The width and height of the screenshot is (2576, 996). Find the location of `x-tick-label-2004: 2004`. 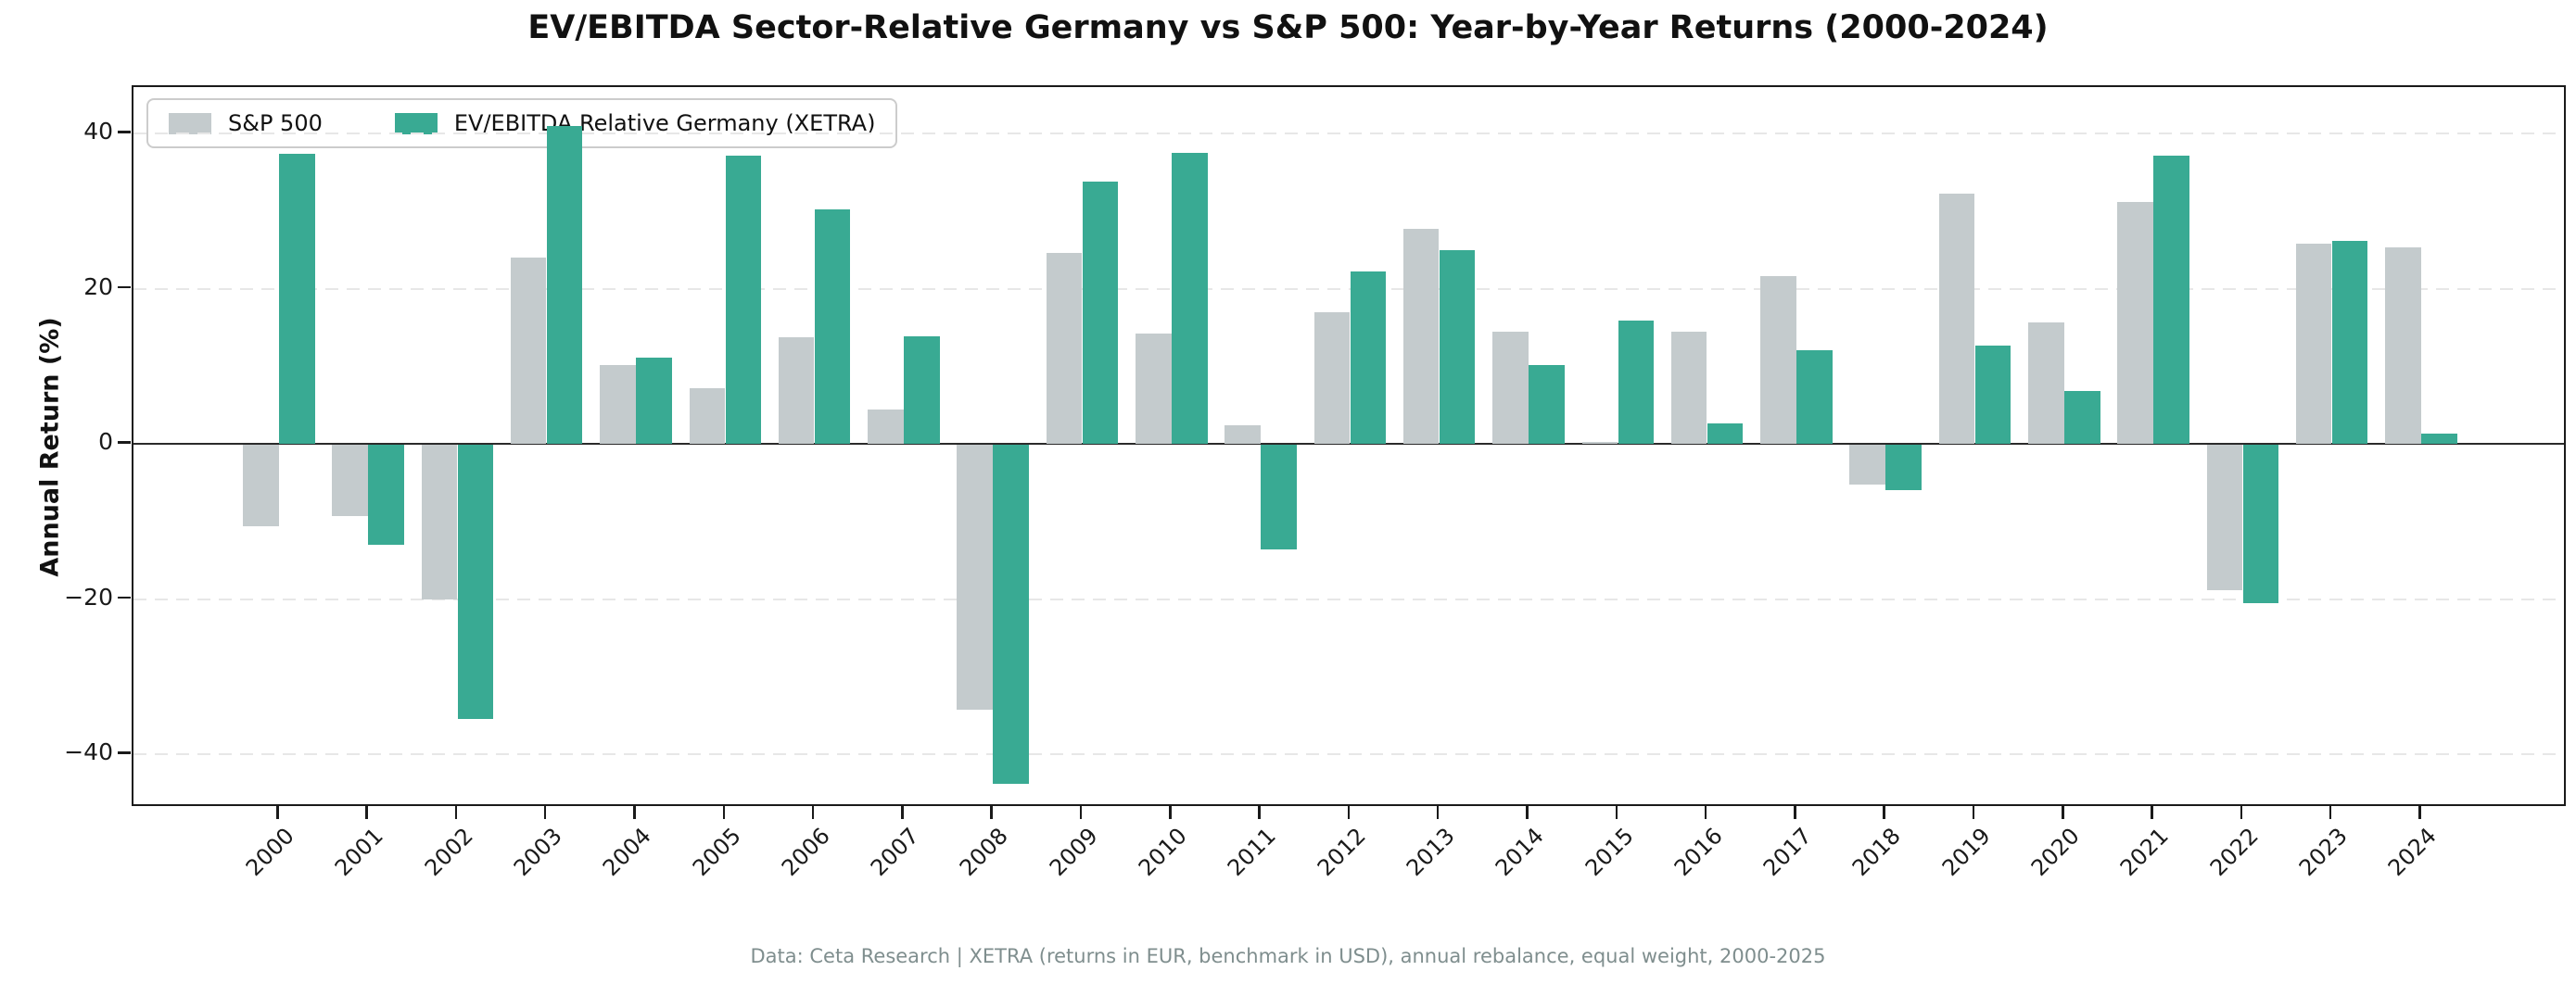

x-tick-label-2004: 2004 is located at coordinates (626, 852).